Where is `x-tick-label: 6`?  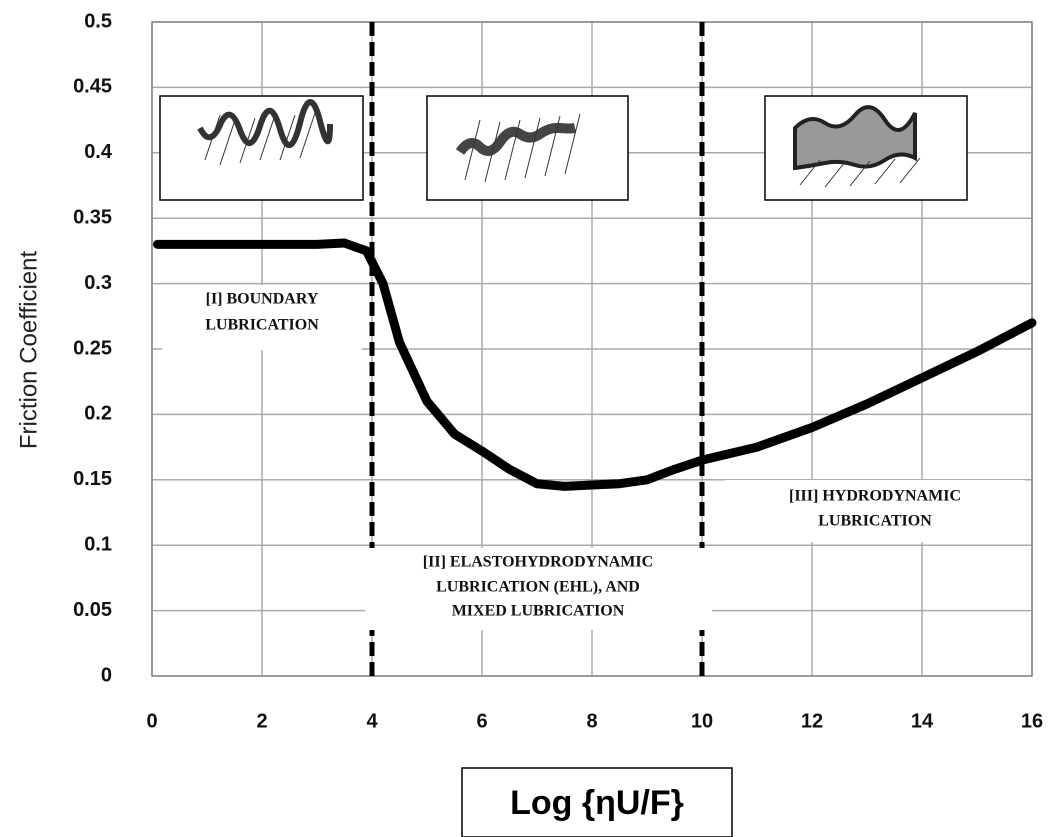 x-tick-label: 6 is located at coordinates (481, 721).